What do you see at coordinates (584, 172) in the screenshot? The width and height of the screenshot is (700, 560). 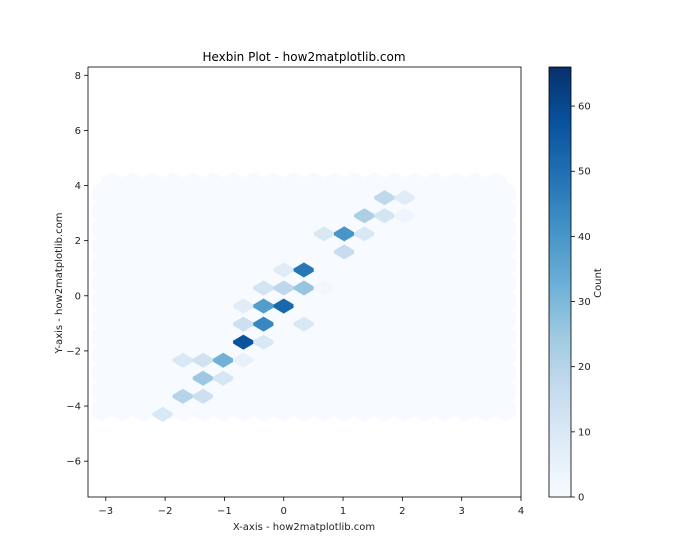 I see `colorbar-tick-label: 50` at bounding box center [584, 172].